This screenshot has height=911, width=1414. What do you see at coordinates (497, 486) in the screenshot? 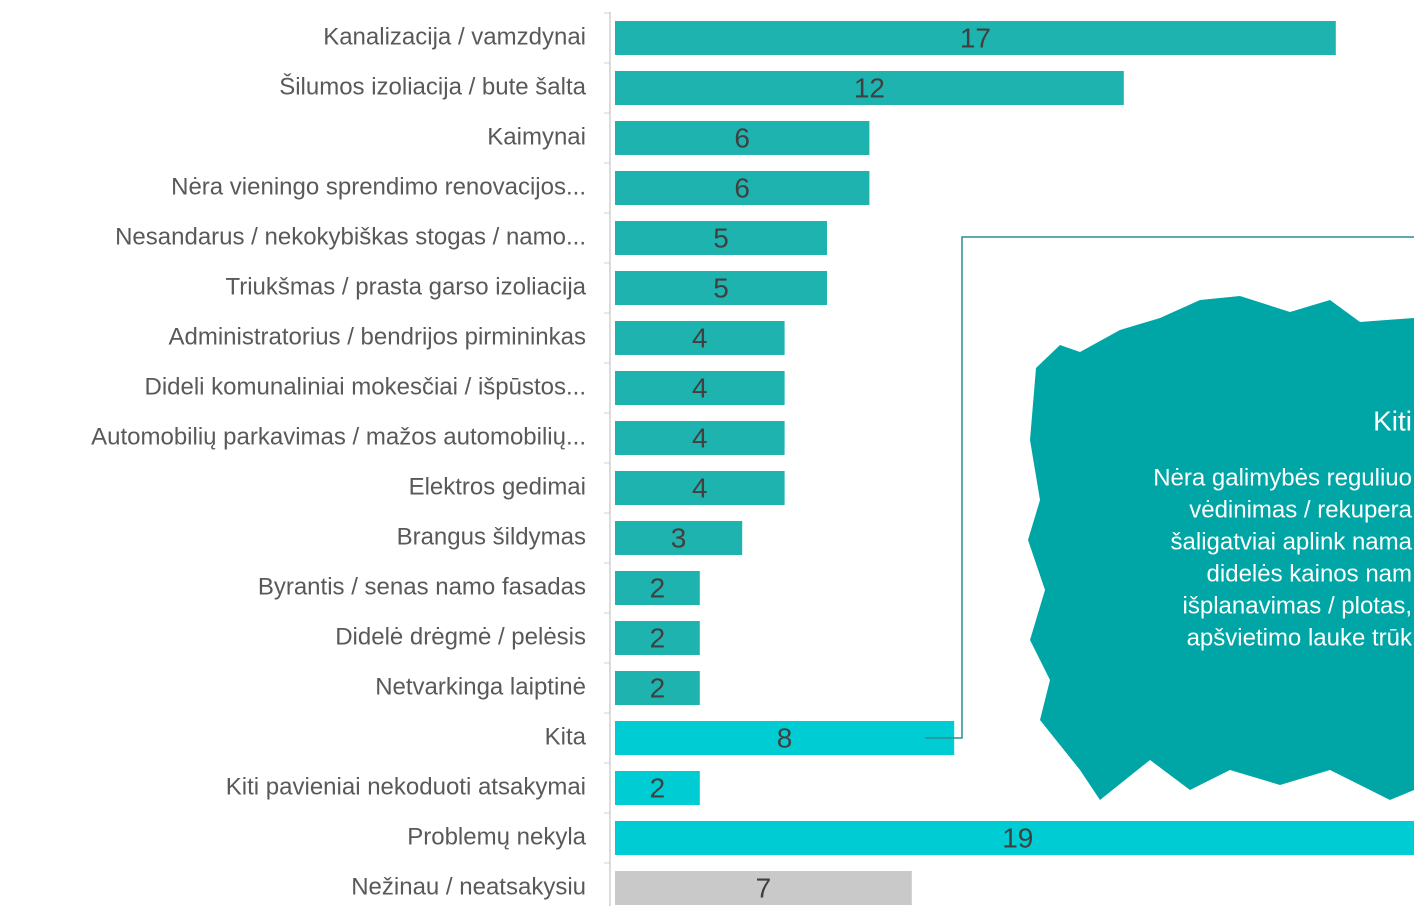
I see `y-tick-label: Elektros gedimai` at bounding box center [497, 486].